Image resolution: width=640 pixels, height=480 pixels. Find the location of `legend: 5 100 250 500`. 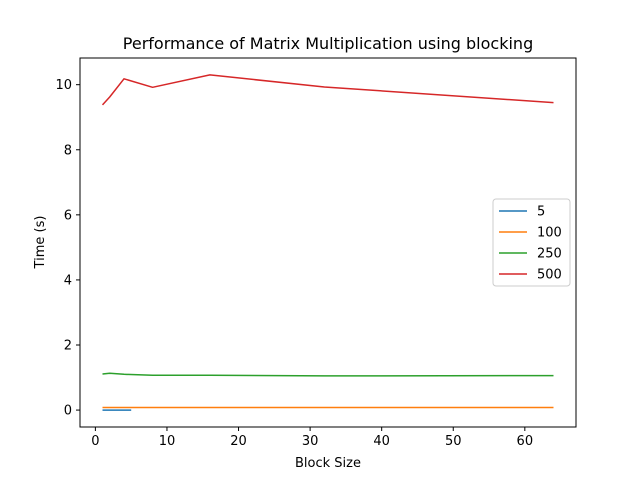

legend: 5 100 250 500 is located at coordinates (531, 242).